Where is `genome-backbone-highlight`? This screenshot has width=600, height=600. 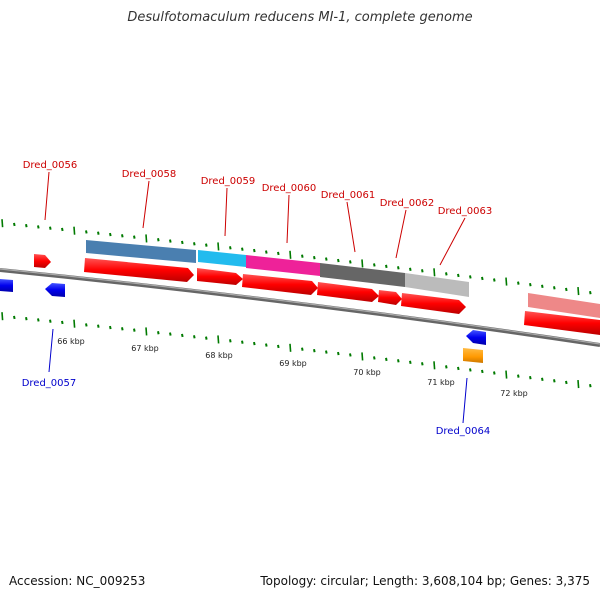
genome-backbone-highlight is located at coordinates (300, 306).